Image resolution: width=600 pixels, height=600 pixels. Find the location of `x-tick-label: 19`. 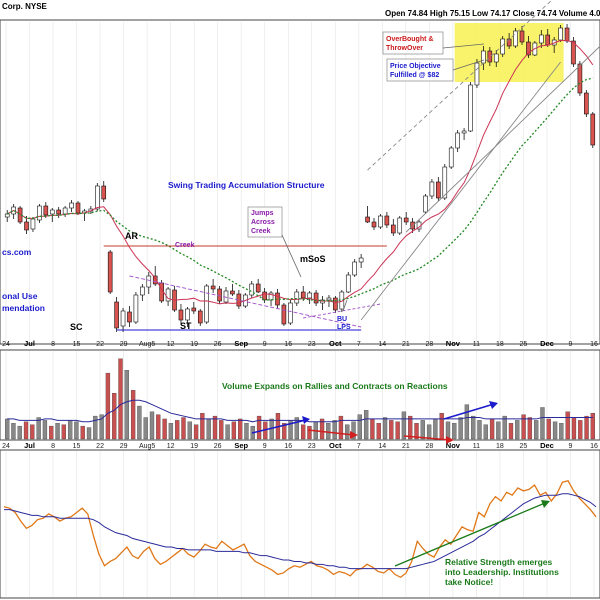

x-tick-label: 19 is located at coordinates (194, 344).